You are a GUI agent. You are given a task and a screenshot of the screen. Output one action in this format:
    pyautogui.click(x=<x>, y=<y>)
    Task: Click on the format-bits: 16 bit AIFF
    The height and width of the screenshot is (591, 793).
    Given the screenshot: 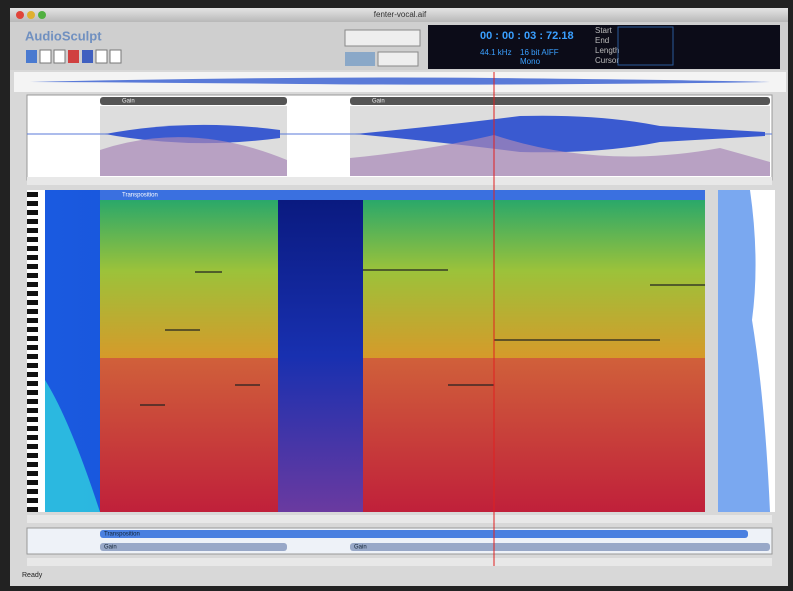 What is the action you would take?
    pyautogui.click(x=539, y=52)
    